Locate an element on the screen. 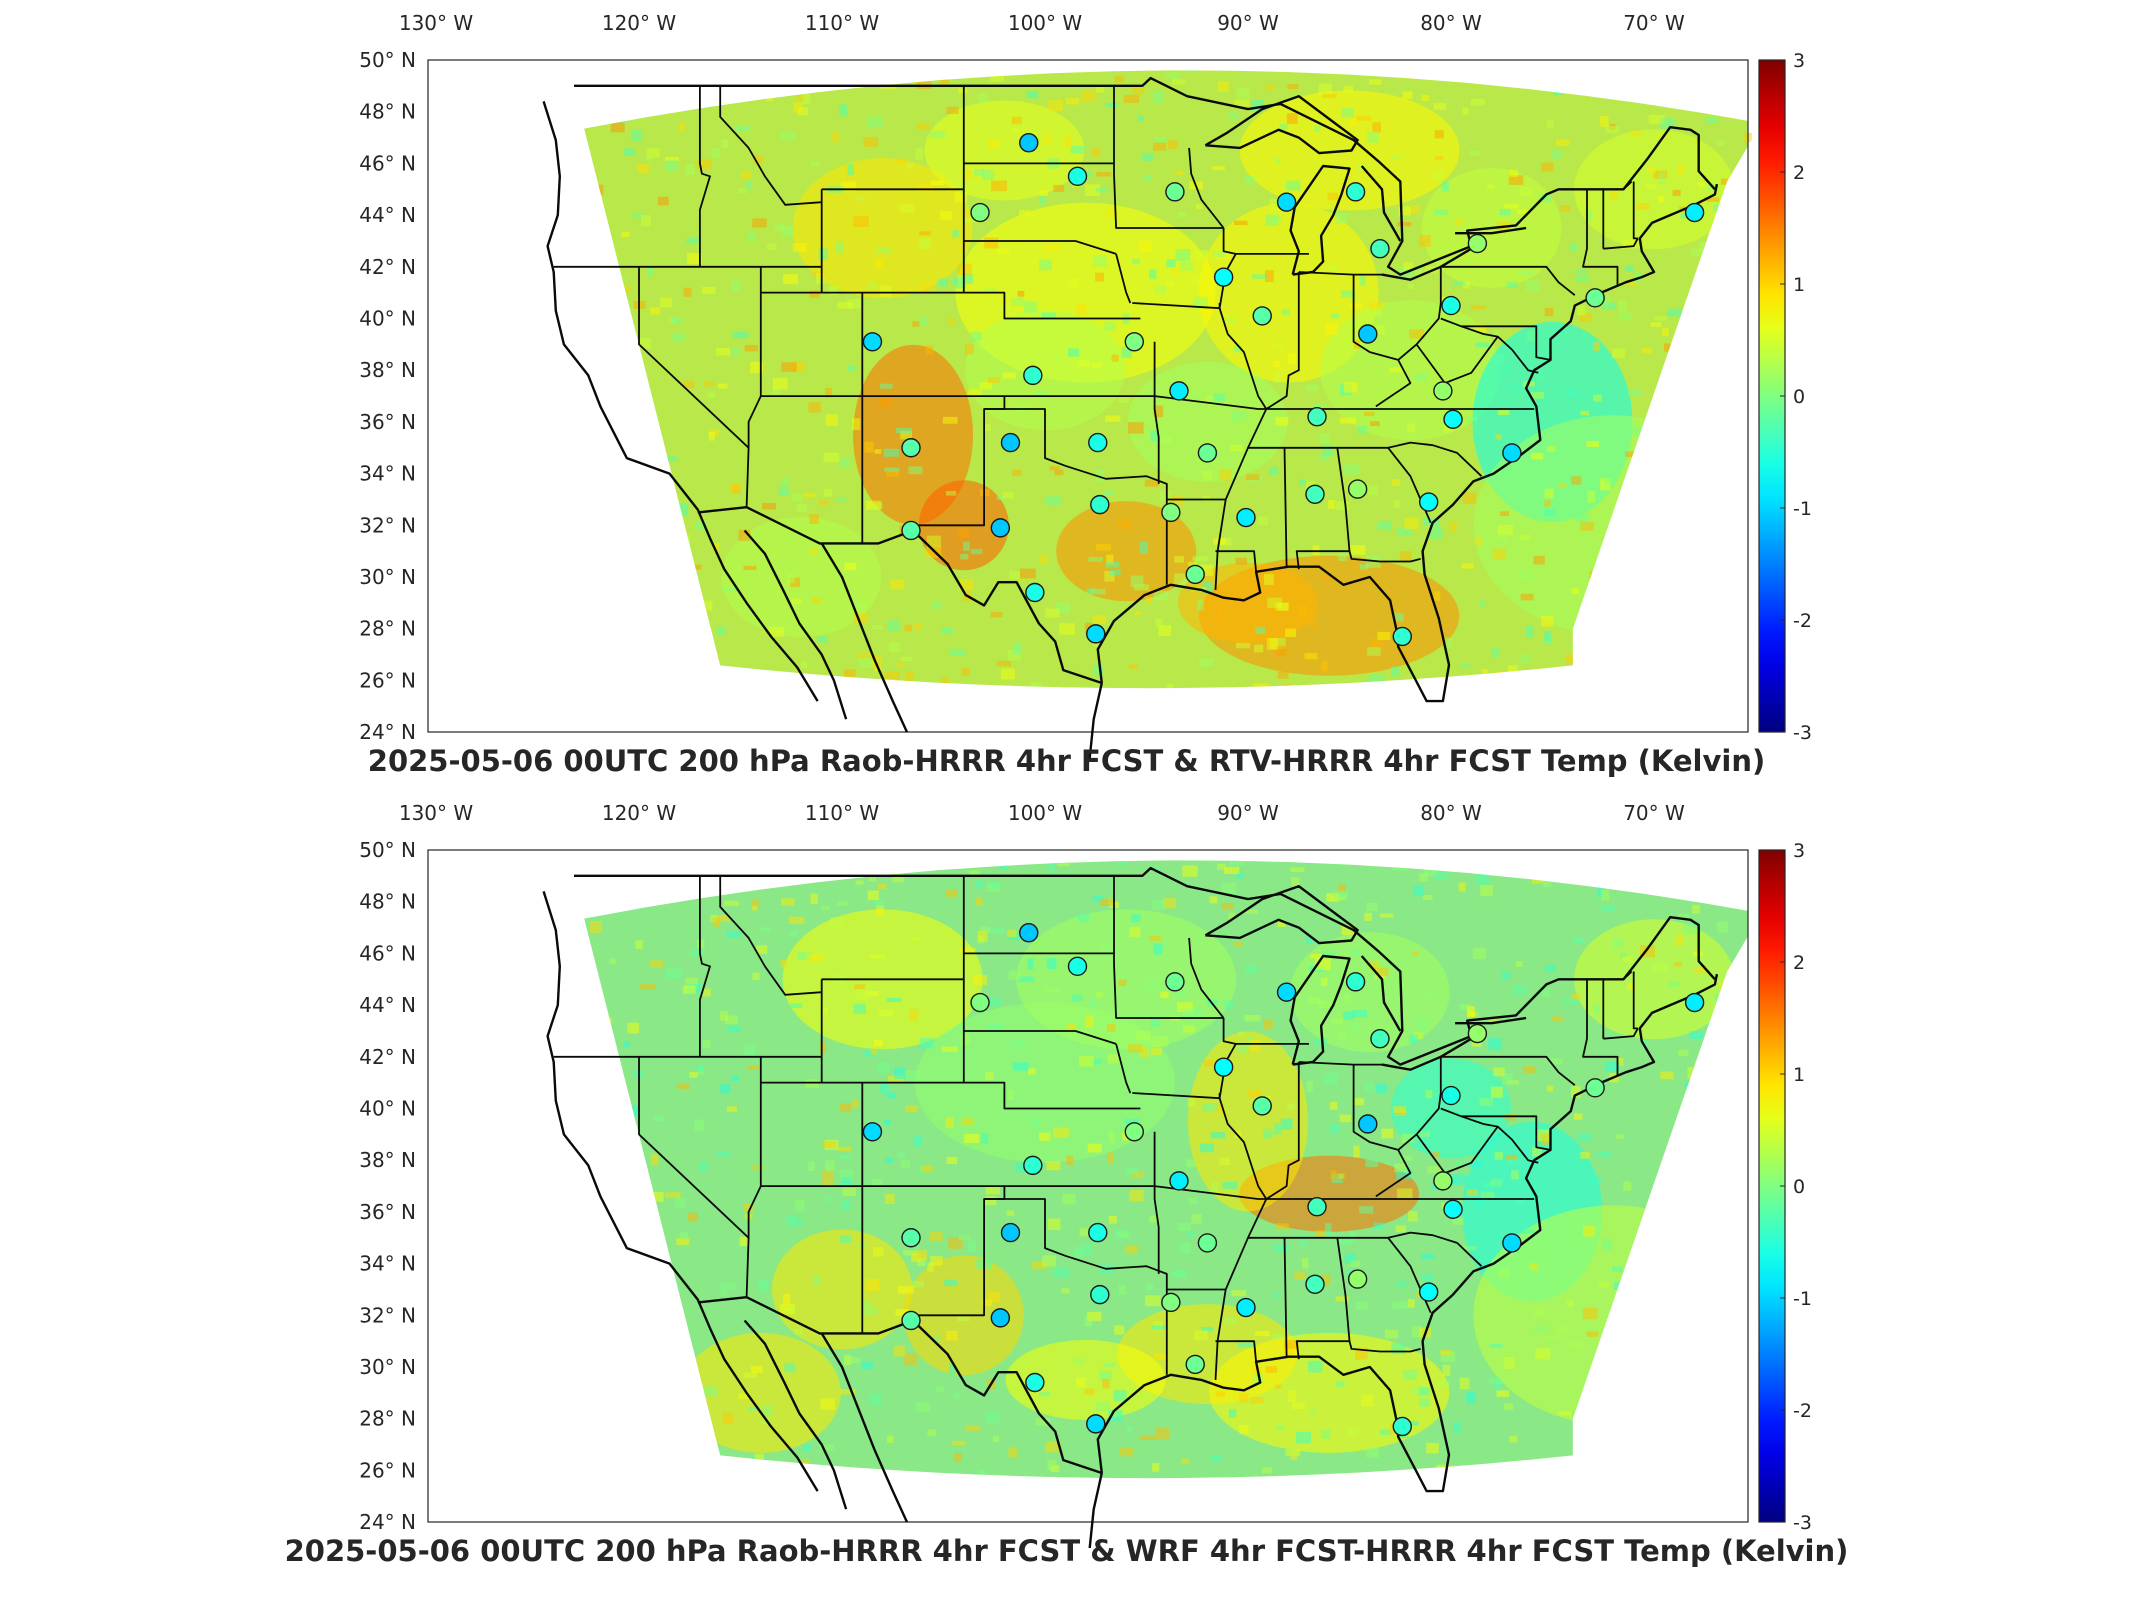 Image resolution: width=2133 pixels, height=1600 pixels. latitude-tick-label: 42° N is located at coordinates (387, 1057).